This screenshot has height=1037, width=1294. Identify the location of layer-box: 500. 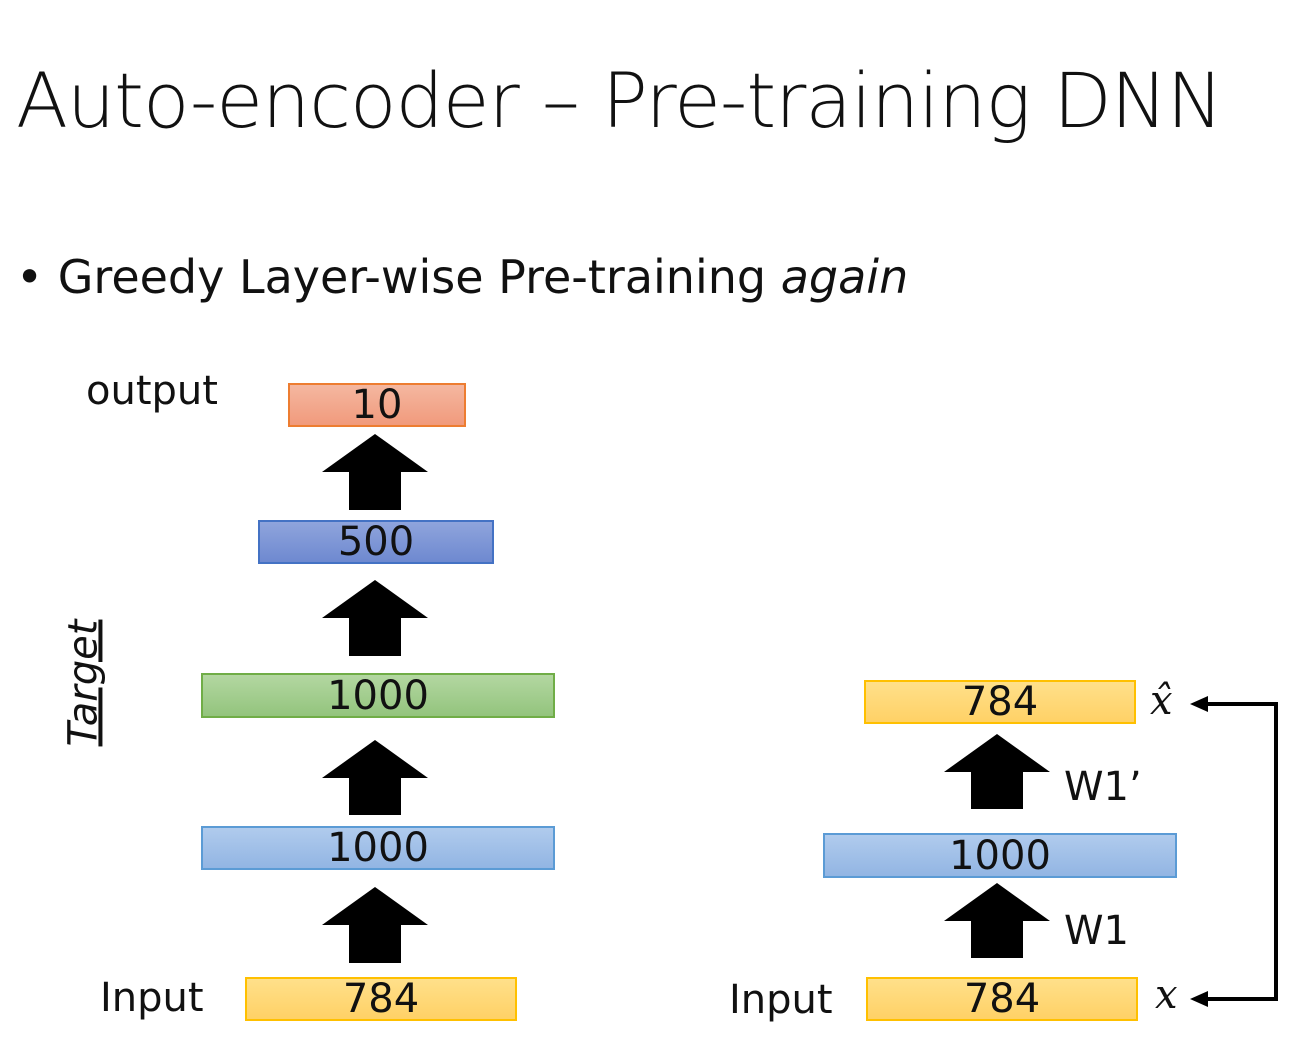
(376, 542).